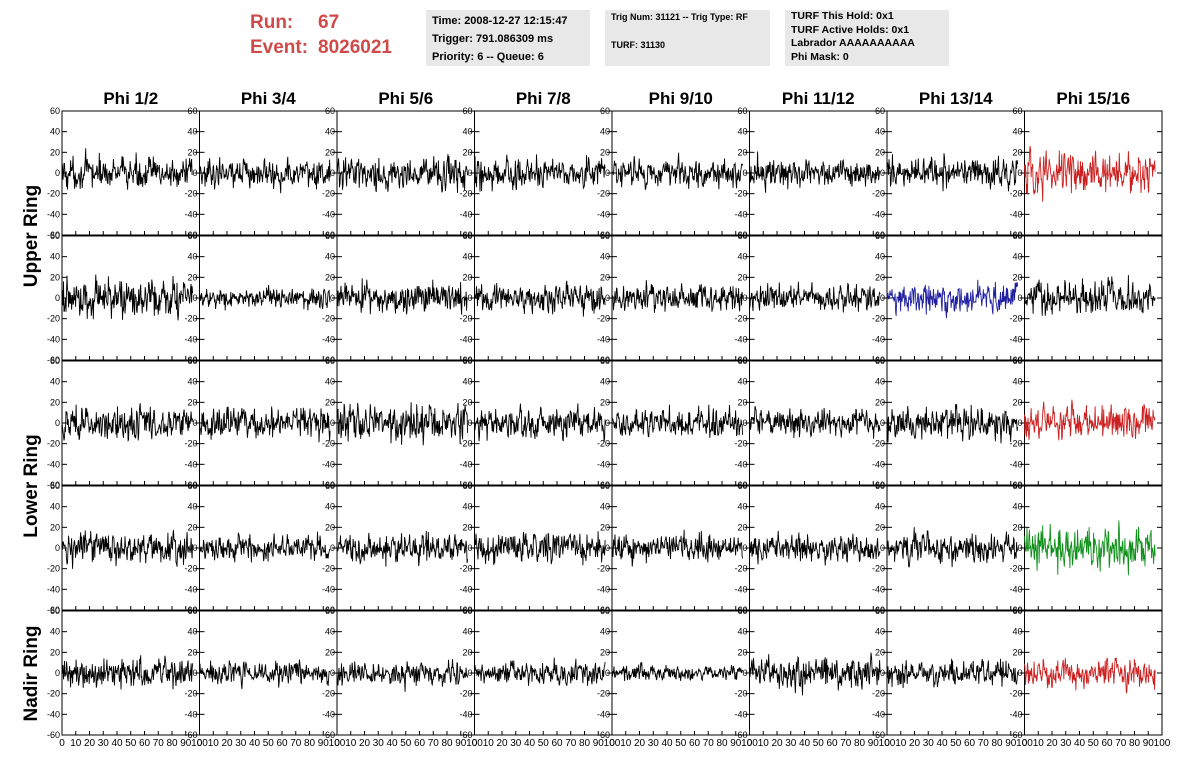 This screenshot has width=1196, height=772. What do you see at coordinates (493, 39) in the screenshot?
I see `trigger-text: Trigger: 791.086309 ms` at bounding box center [493, 39].